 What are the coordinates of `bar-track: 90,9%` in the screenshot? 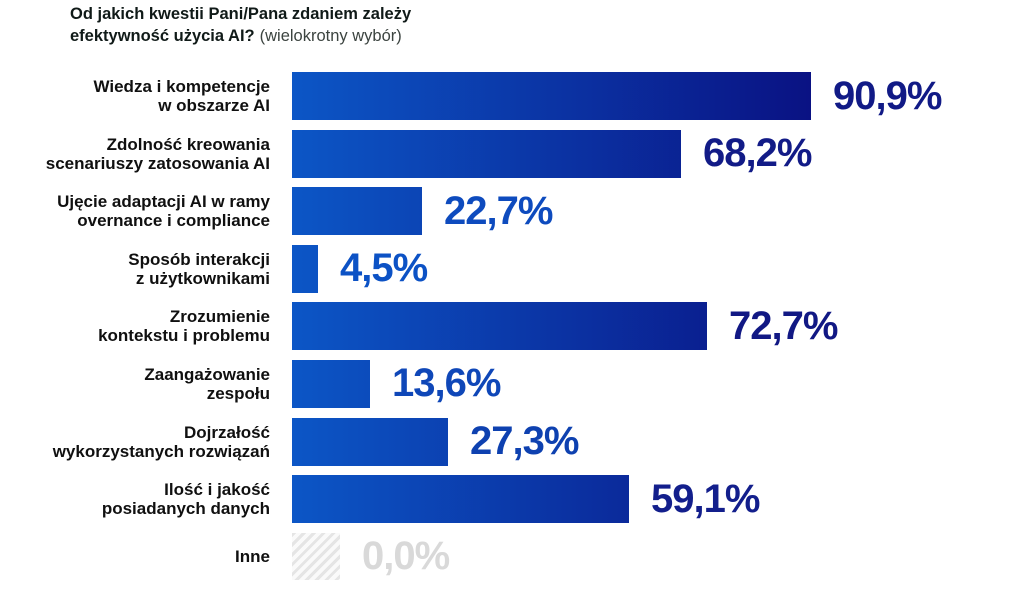 It's located at (660, 96).